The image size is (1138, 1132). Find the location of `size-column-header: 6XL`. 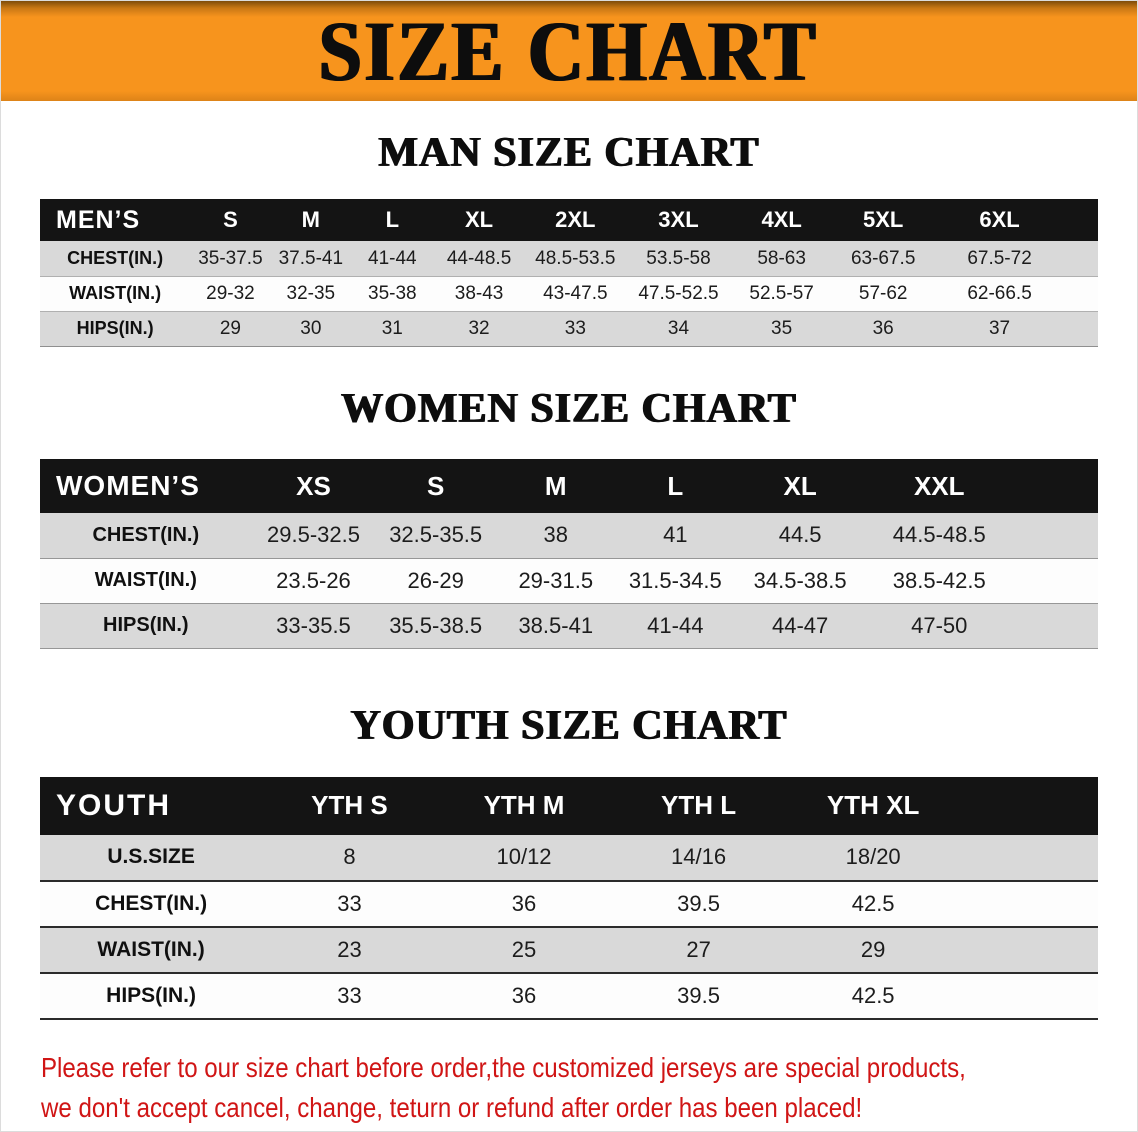

size-column-header: 6XL is located at coordinates (999, 220).